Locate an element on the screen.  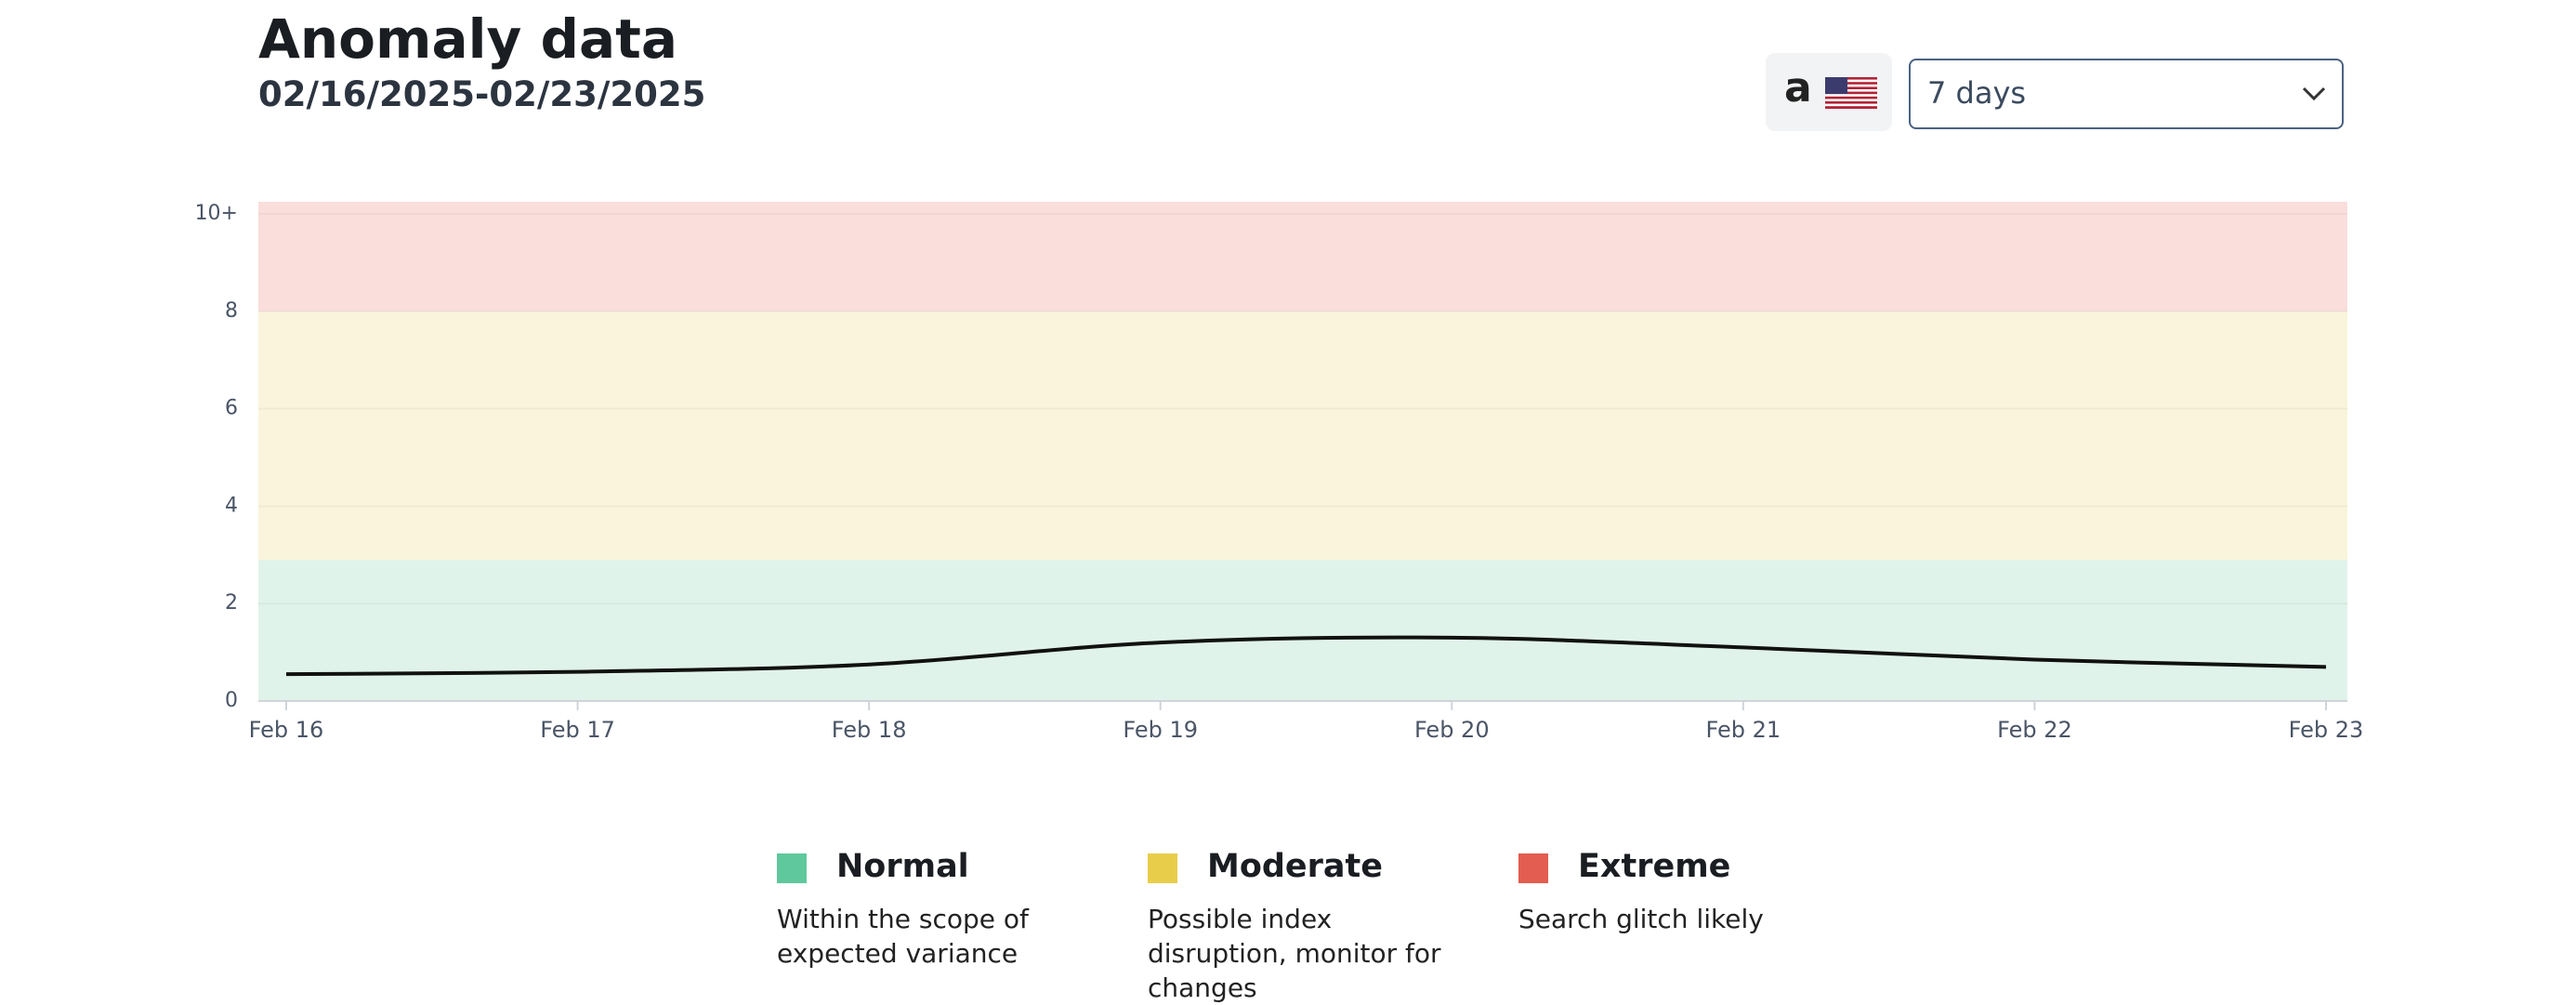
us-flag is located at coordinates (1851, 93).